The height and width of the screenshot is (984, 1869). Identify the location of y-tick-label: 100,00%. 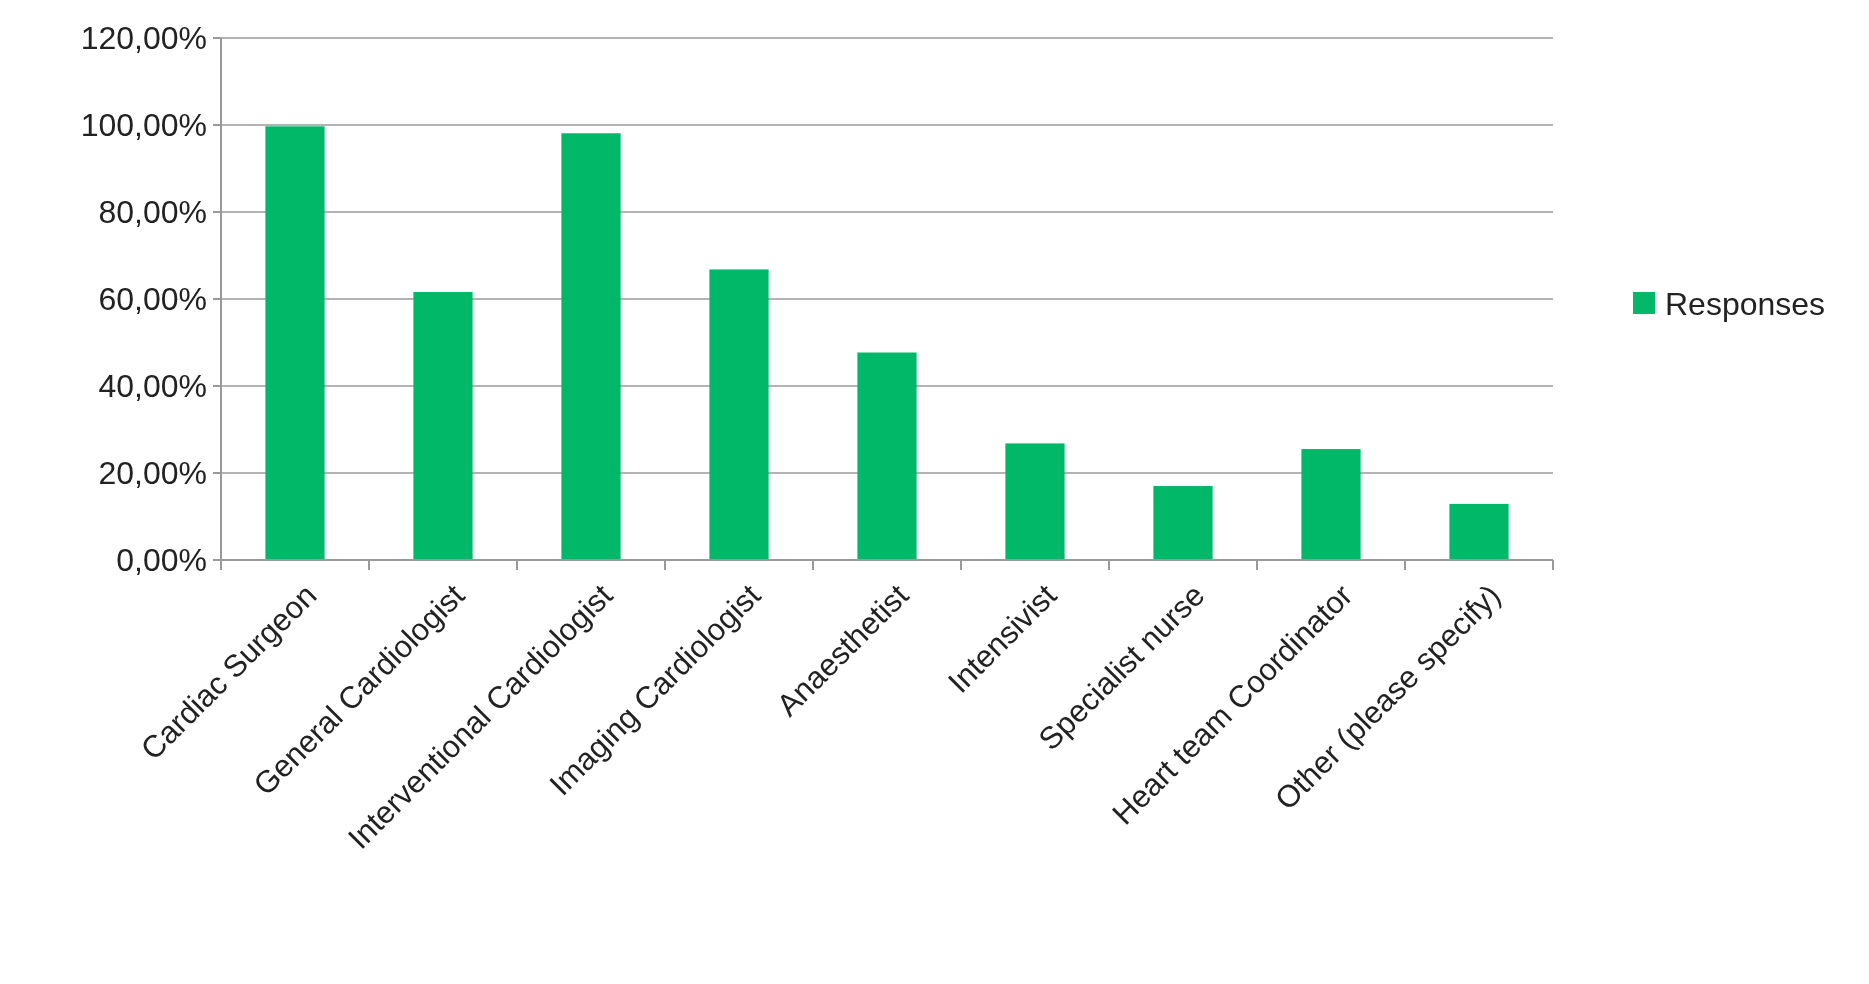
(143, 125).